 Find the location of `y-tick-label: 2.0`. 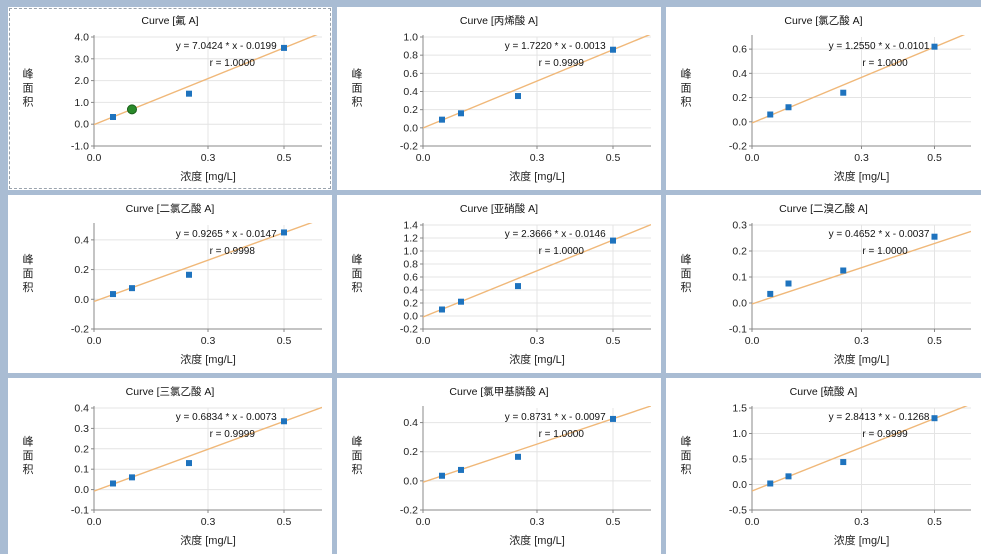

y-tick-label: 2.0 is located at coordinates (81, 81).